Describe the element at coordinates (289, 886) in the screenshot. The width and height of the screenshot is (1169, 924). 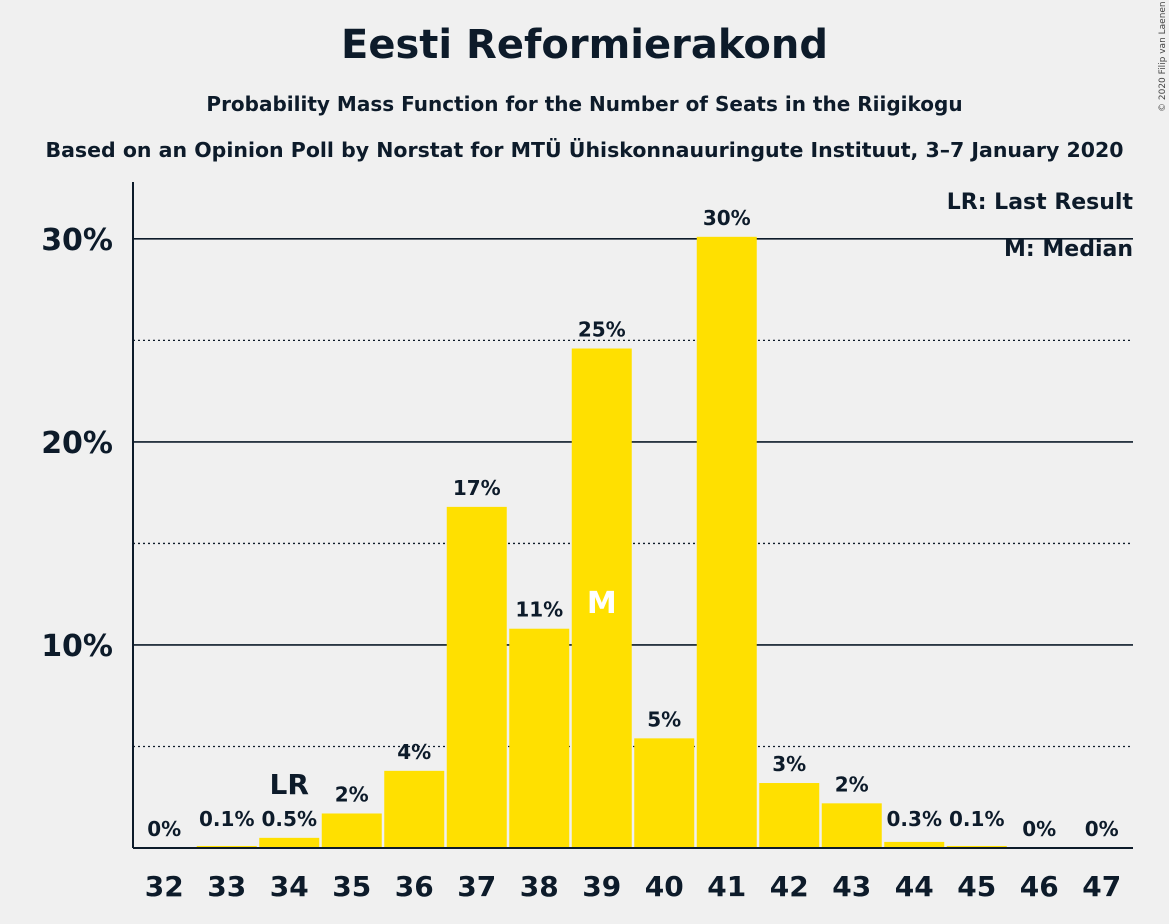
I see `x-tick-label: 34` at that location.